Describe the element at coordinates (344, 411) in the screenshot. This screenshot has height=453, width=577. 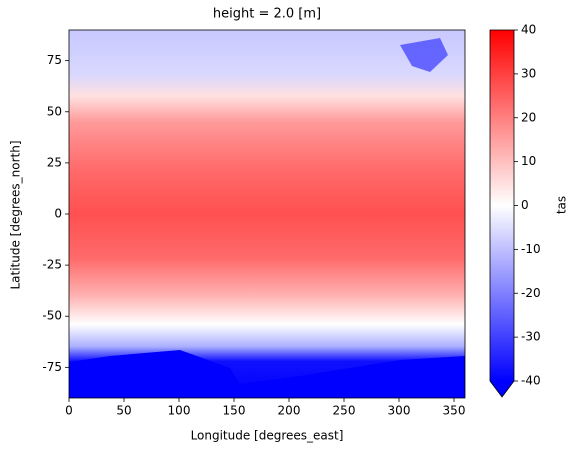
I see `x-tick-label: 250` at that location.